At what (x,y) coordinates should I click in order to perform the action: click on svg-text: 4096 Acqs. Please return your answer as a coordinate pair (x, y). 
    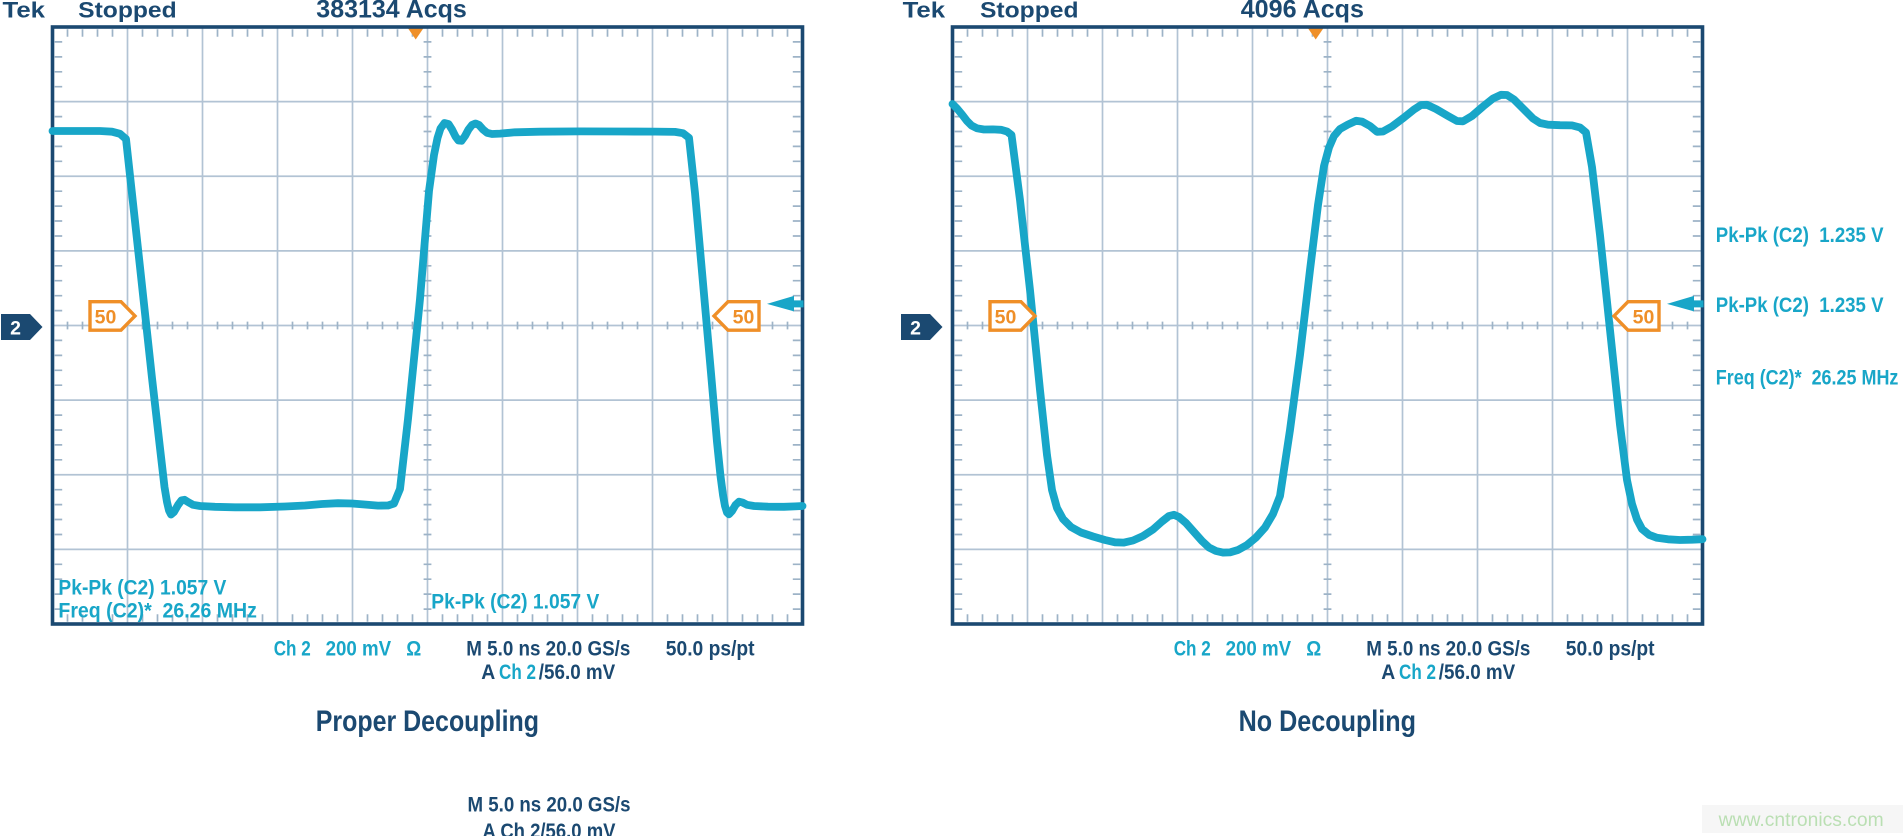
    Looking at the image, I should click on (1302, 12).